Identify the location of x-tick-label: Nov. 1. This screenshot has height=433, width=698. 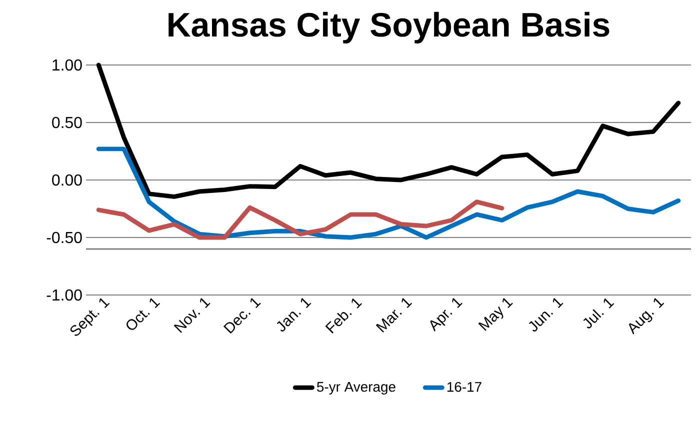
(192, 315).